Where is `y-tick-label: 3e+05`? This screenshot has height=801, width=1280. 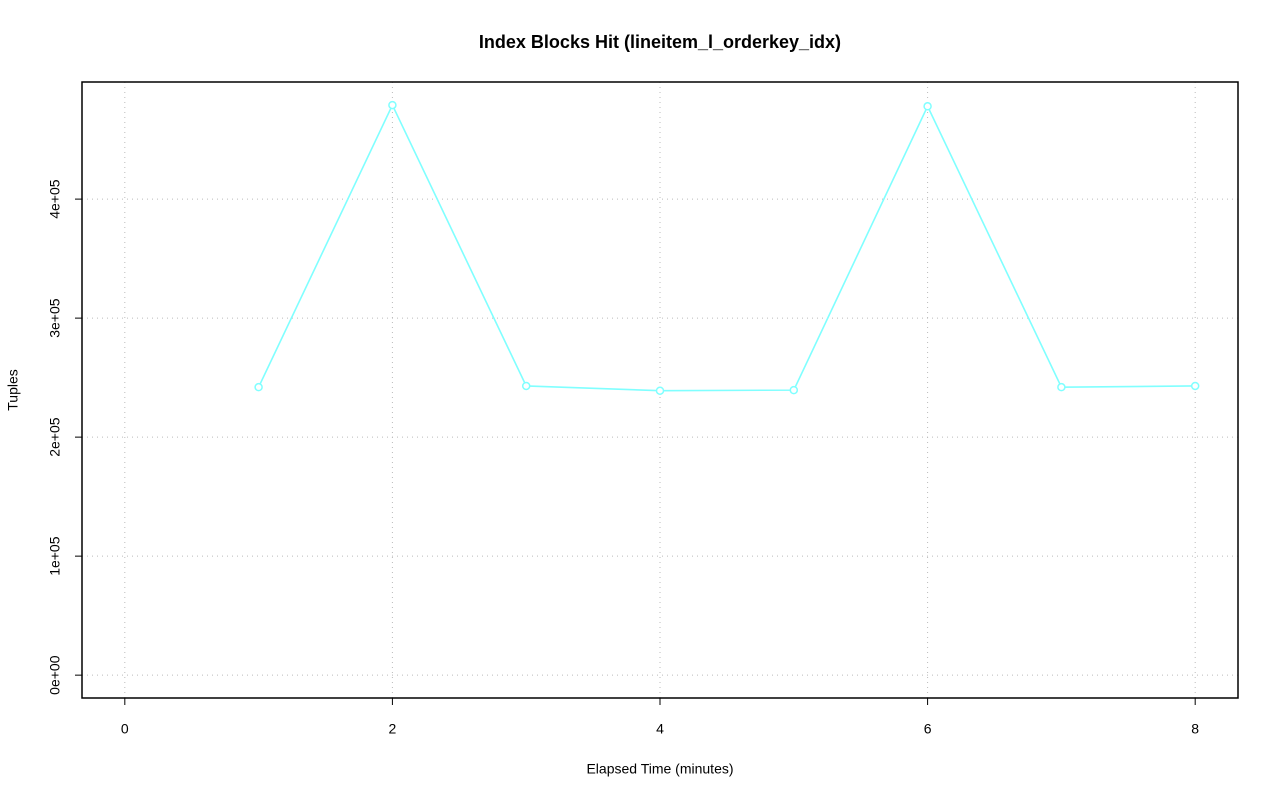
y-tick-label: 3e+05 is located at coordinates (55, 318).